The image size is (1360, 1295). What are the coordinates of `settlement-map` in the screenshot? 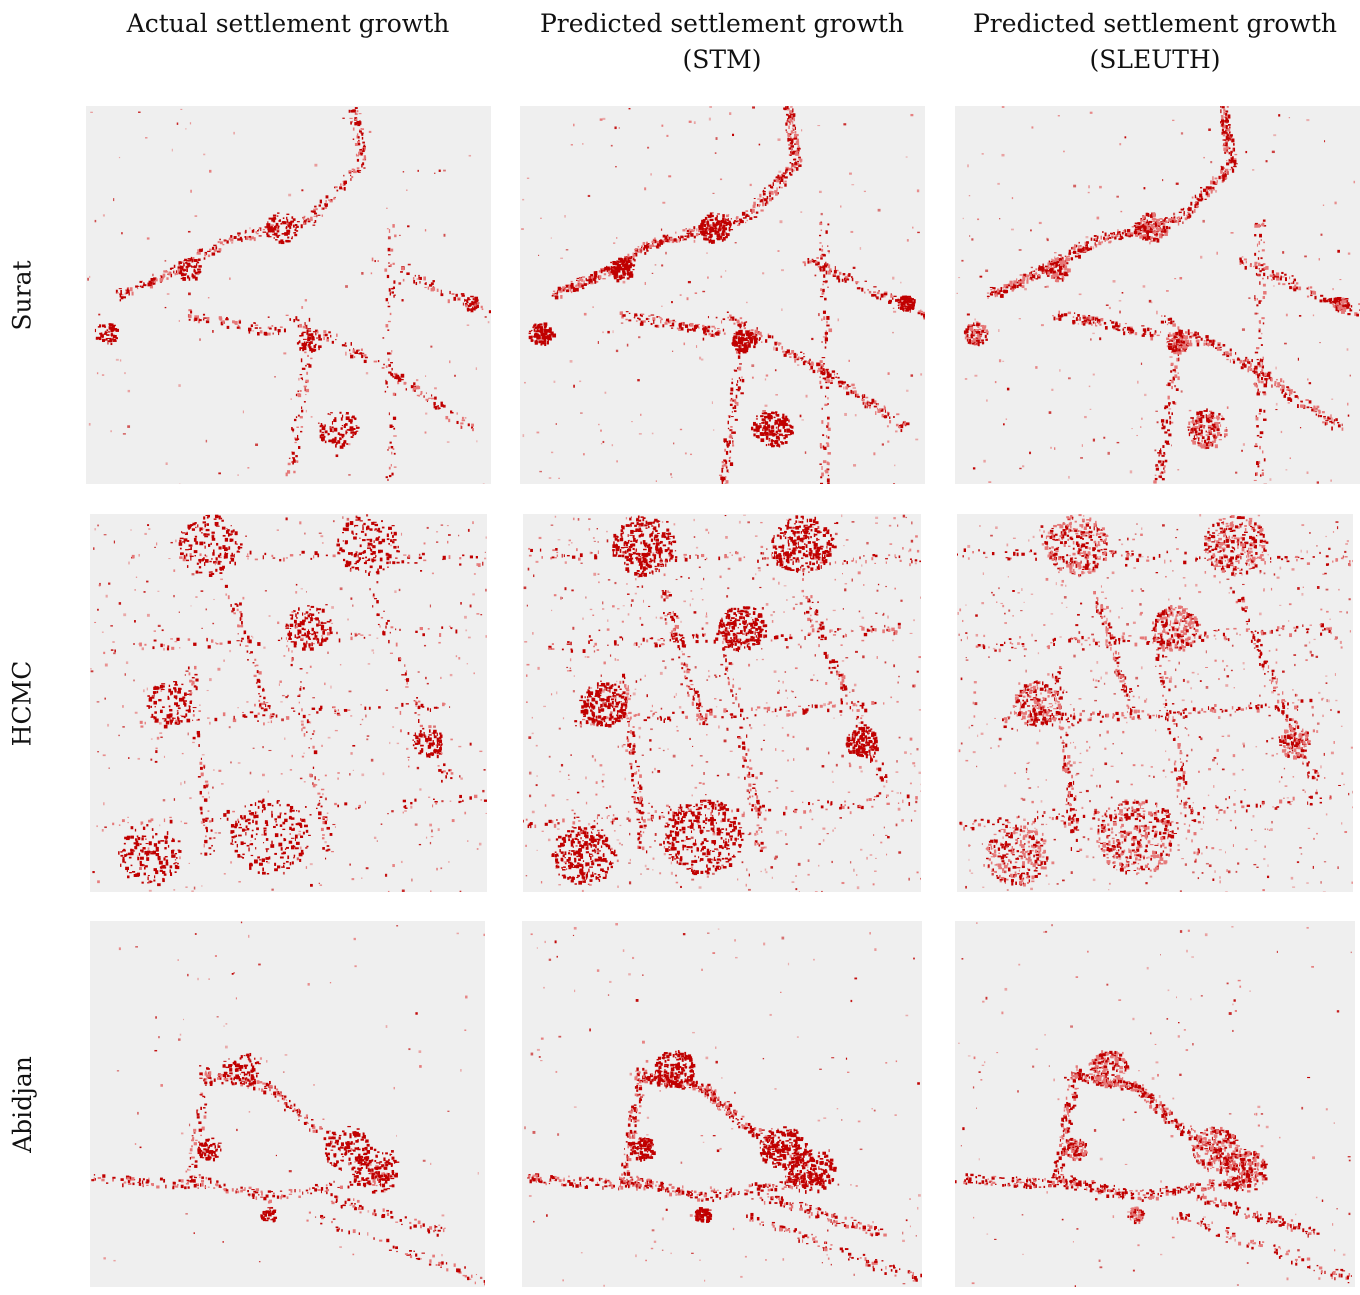 It's located at (723, 295).